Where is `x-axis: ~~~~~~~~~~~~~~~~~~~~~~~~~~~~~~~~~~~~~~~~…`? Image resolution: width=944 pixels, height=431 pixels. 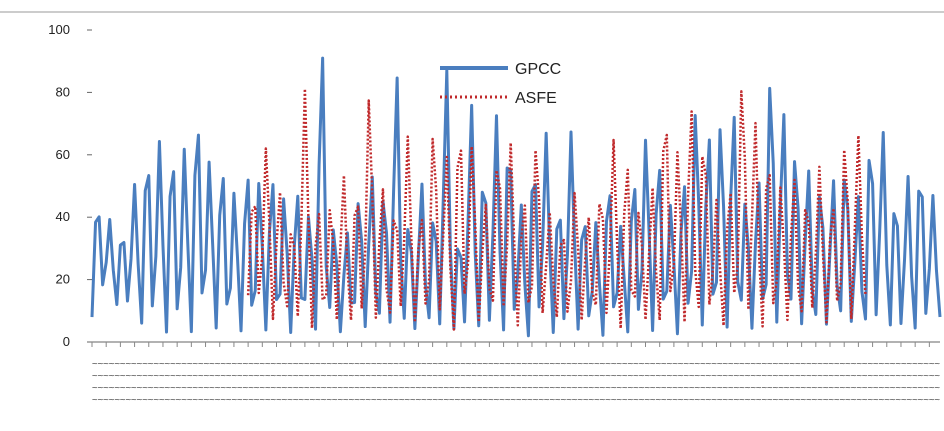 x-axis: ~~~~~~~~~~~~~~~~~~~~~~~~~~~~~~~~~~~~~~~~… is located at coordinates (515, 372).